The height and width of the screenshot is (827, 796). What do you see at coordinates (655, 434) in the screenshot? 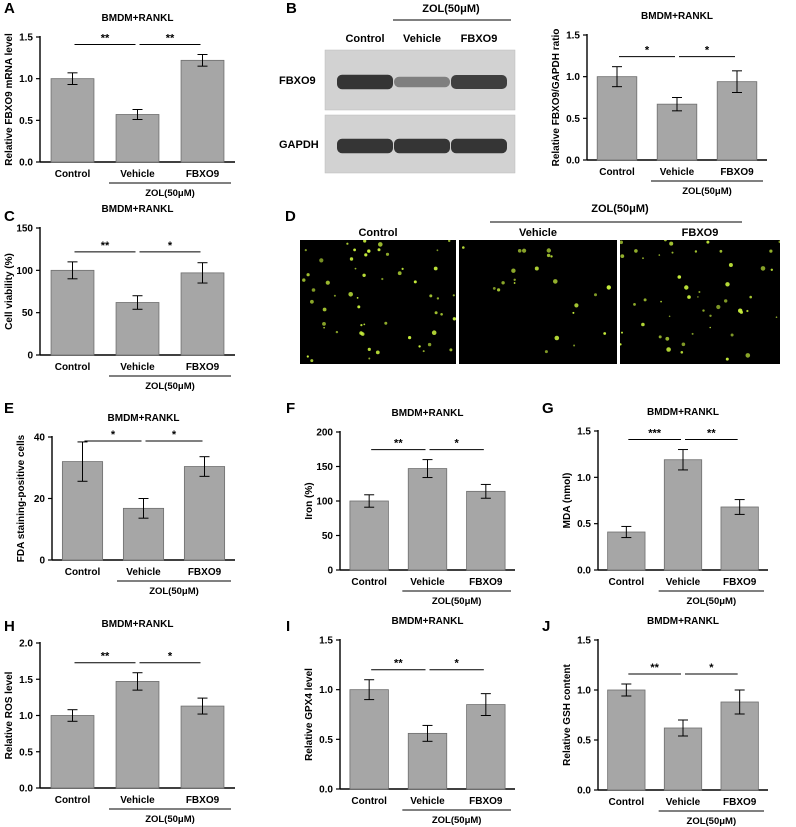
I see `significance-label: ***` at bounding box center [655, 434].